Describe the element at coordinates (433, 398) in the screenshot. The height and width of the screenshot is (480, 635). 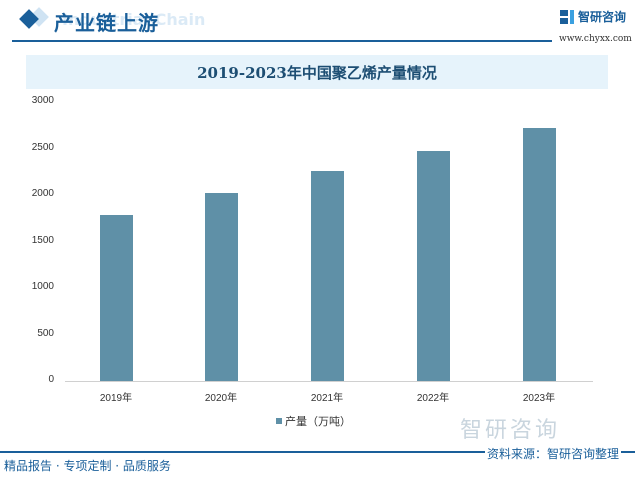
I see `x-tick-label: 2022年` at that location.